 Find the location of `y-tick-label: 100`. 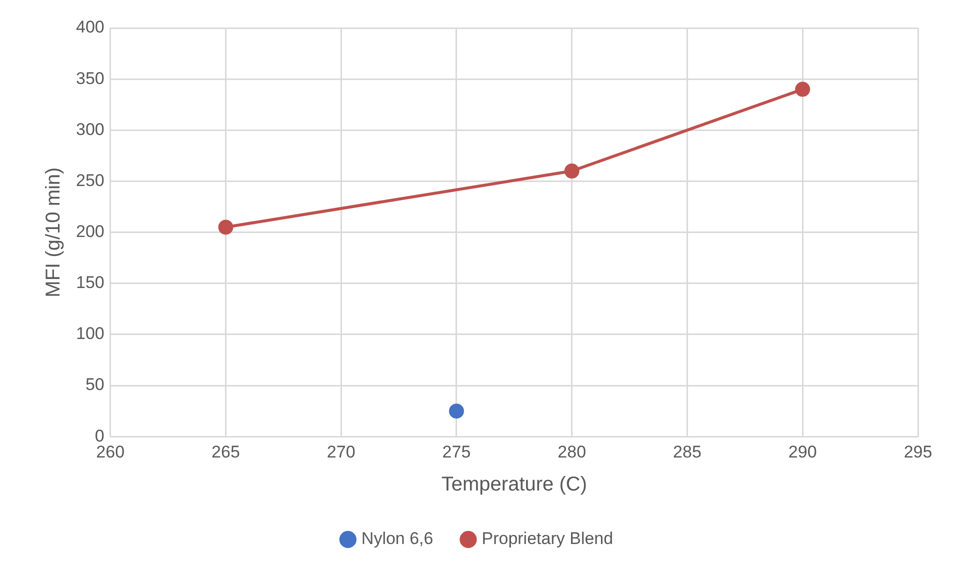

y-tick-label: 100 is located at coordinates (90, 334).